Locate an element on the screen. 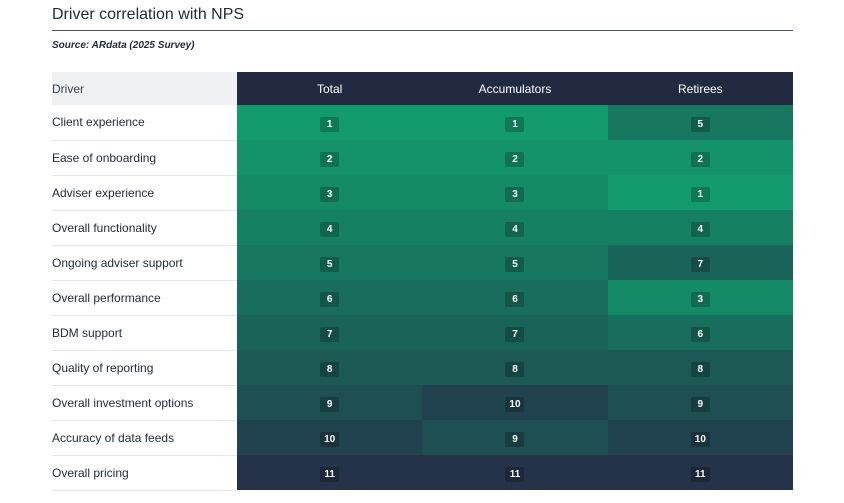 Image resolution: width=844 pixels, height=503 pixels. table-row: Ease of onboarding 2 2 2 is located at coordinates (422, 158).